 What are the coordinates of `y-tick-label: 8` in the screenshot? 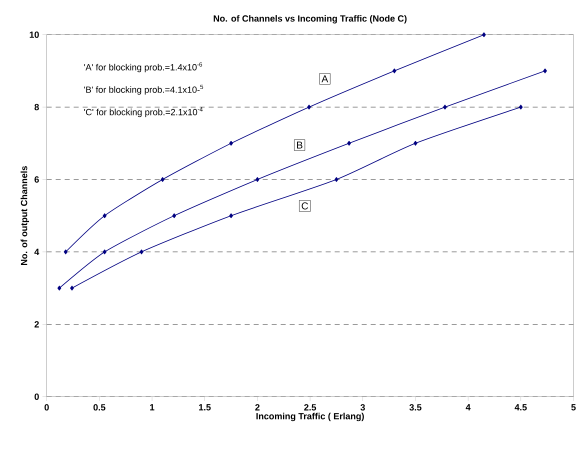 It's located at (36, 107).